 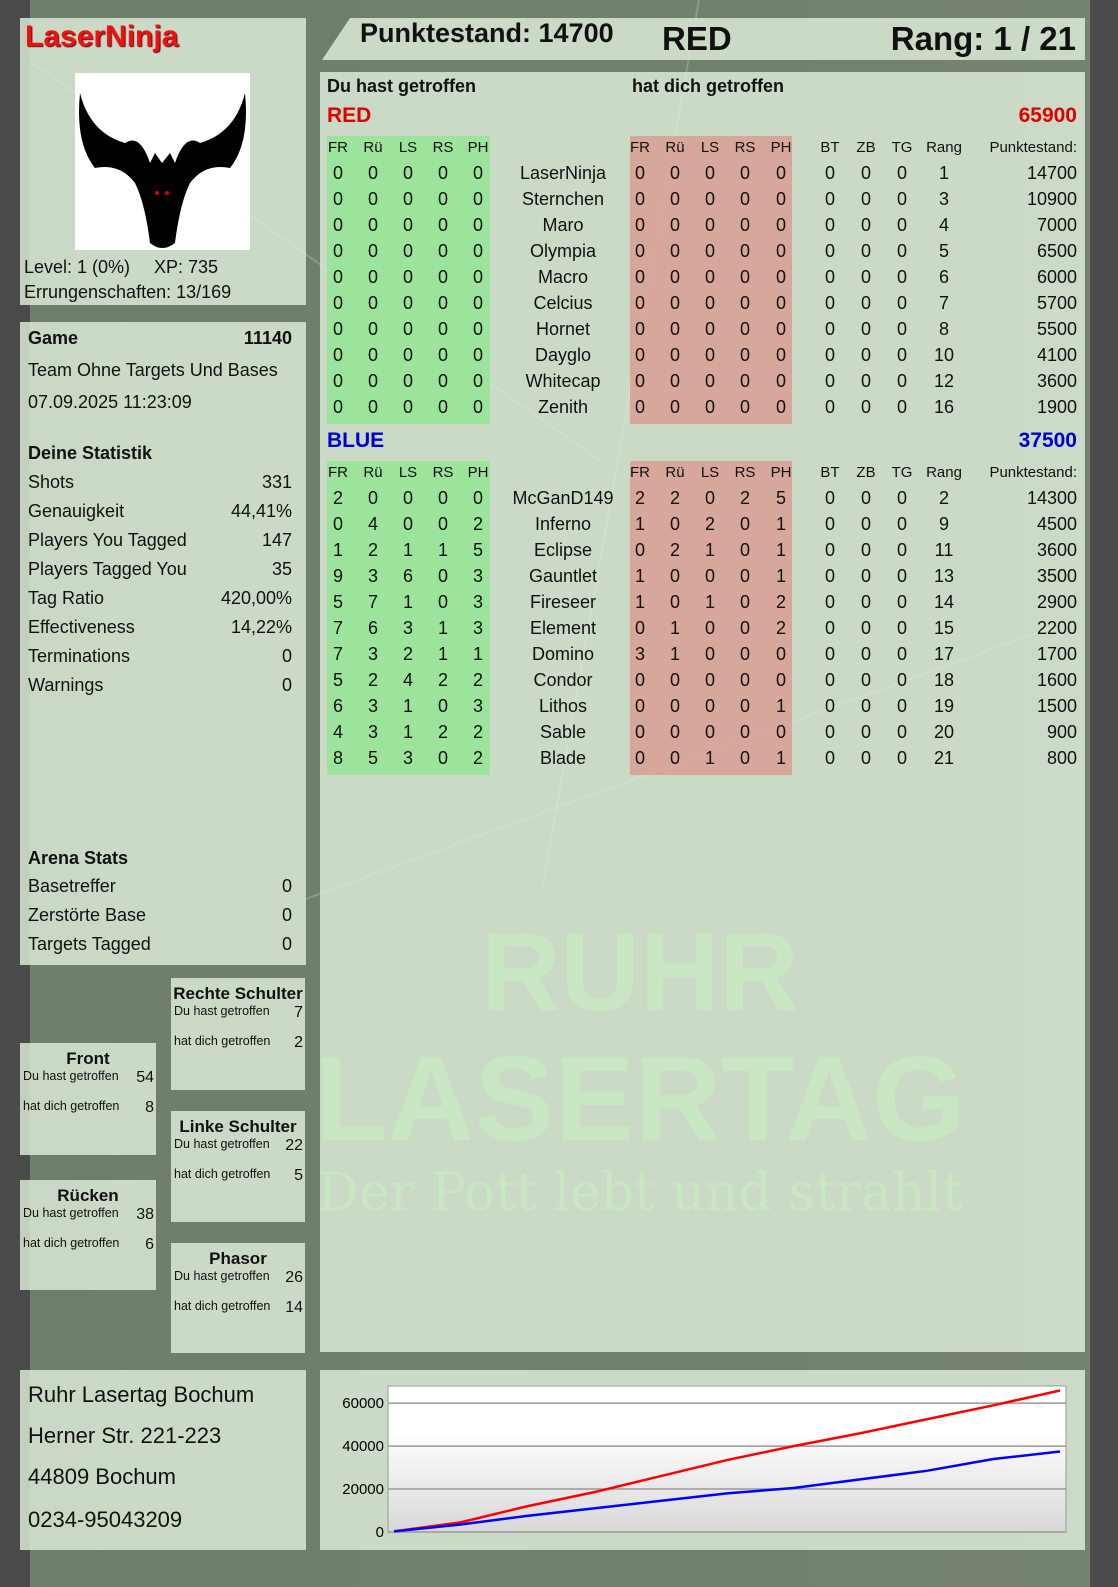 What do you see at coordinates (238, 1258) in the screenshot?
I see `zone-title: Phasor` at bounding box center [238, 1258].